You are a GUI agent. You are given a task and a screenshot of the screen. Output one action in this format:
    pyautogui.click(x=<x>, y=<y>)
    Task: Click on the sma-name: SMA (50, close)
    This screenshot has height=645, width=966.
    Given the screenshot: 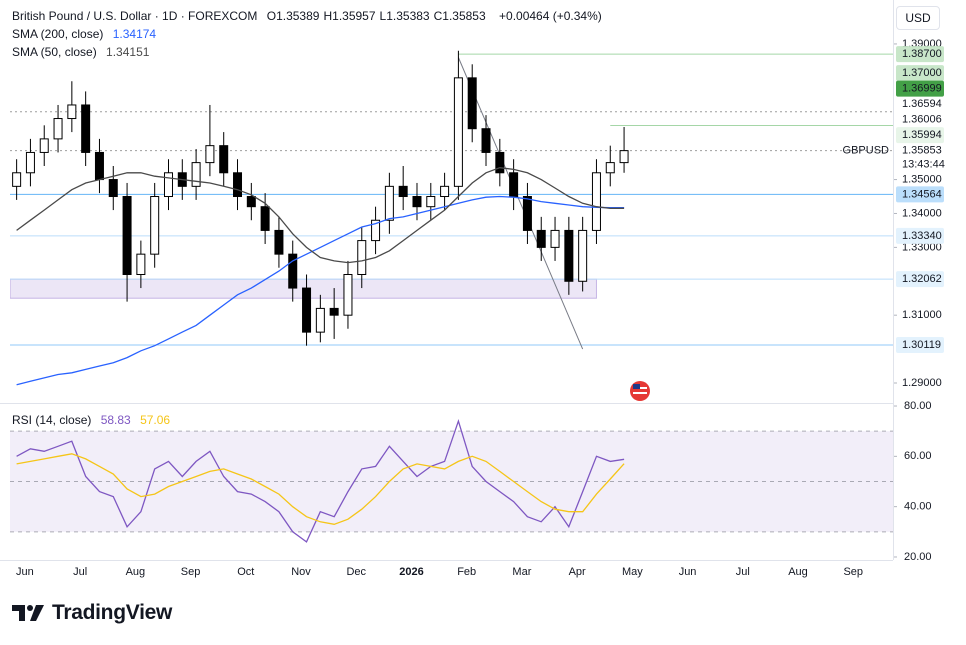 What is the action you would take?
    pyautogui.click(x=54, y=52)
    